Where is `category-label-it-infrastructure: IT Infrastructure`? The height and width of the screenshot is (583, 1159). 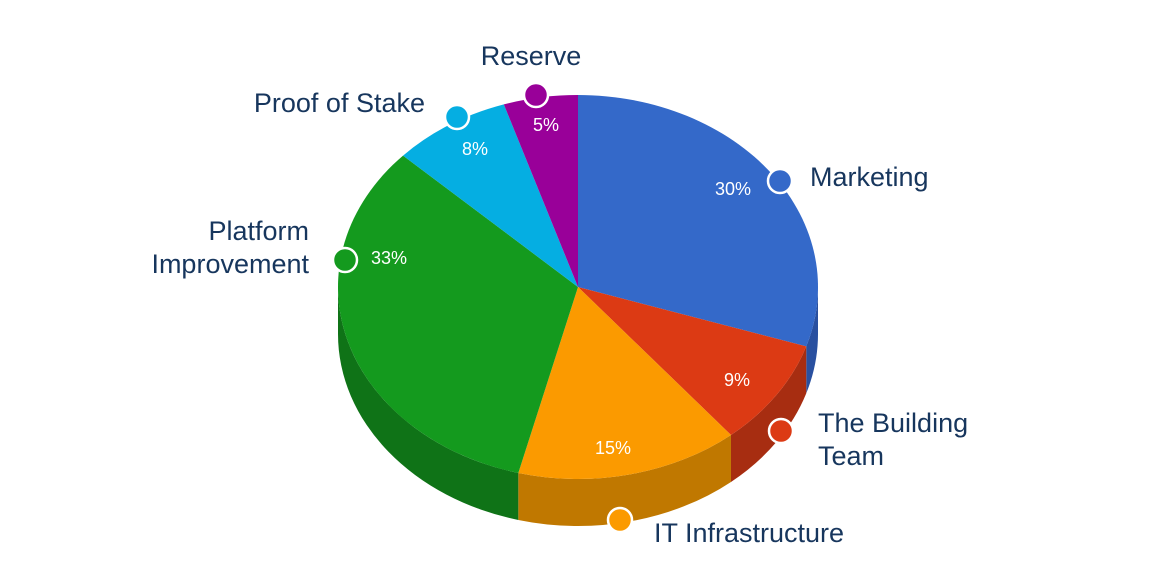 category-label-it-infrastructure: IT Infrastructure is located at coordinates (749, 533).